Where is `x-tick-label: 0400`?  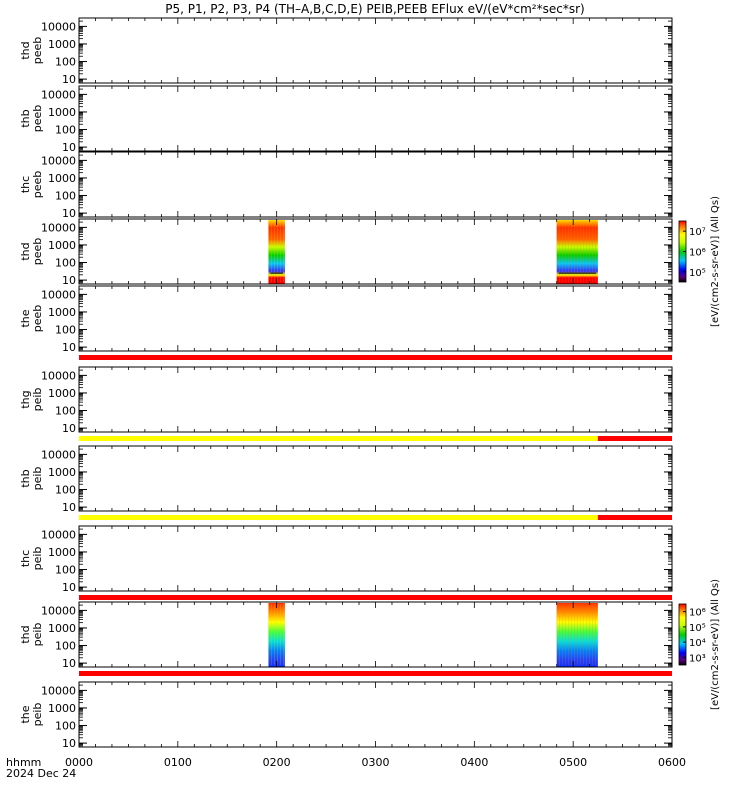 x-tick-label: 0400 is located at coordinates (474, 762).